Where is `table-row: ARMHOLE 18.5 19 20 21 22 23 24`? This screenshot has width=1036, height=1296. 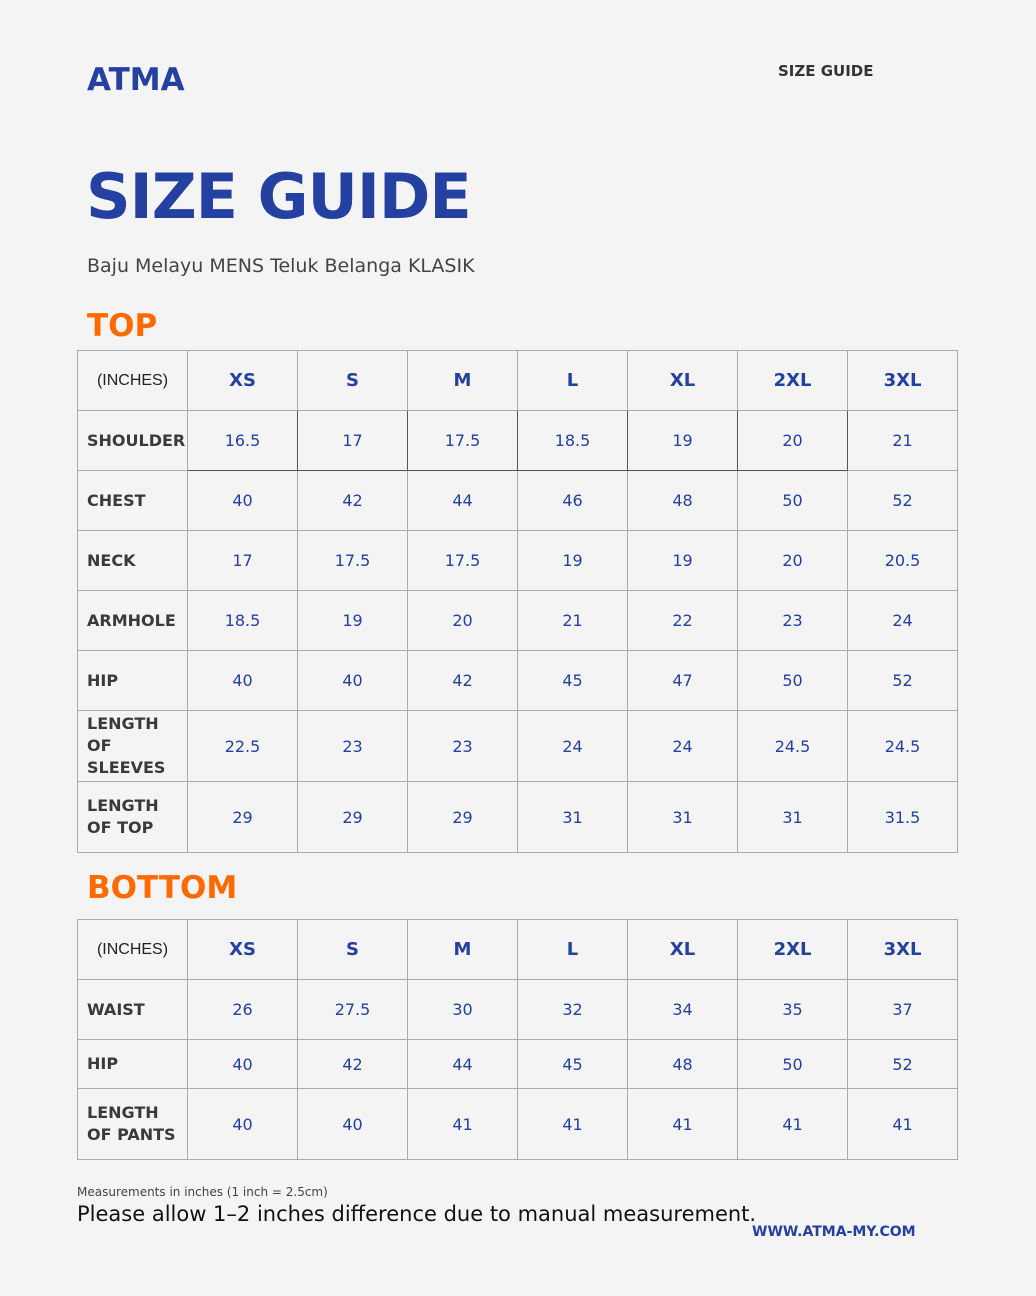
table-row: ARMHOLE 18.5 19 20 21 22 23 24 is located at coordinates (517, 620).